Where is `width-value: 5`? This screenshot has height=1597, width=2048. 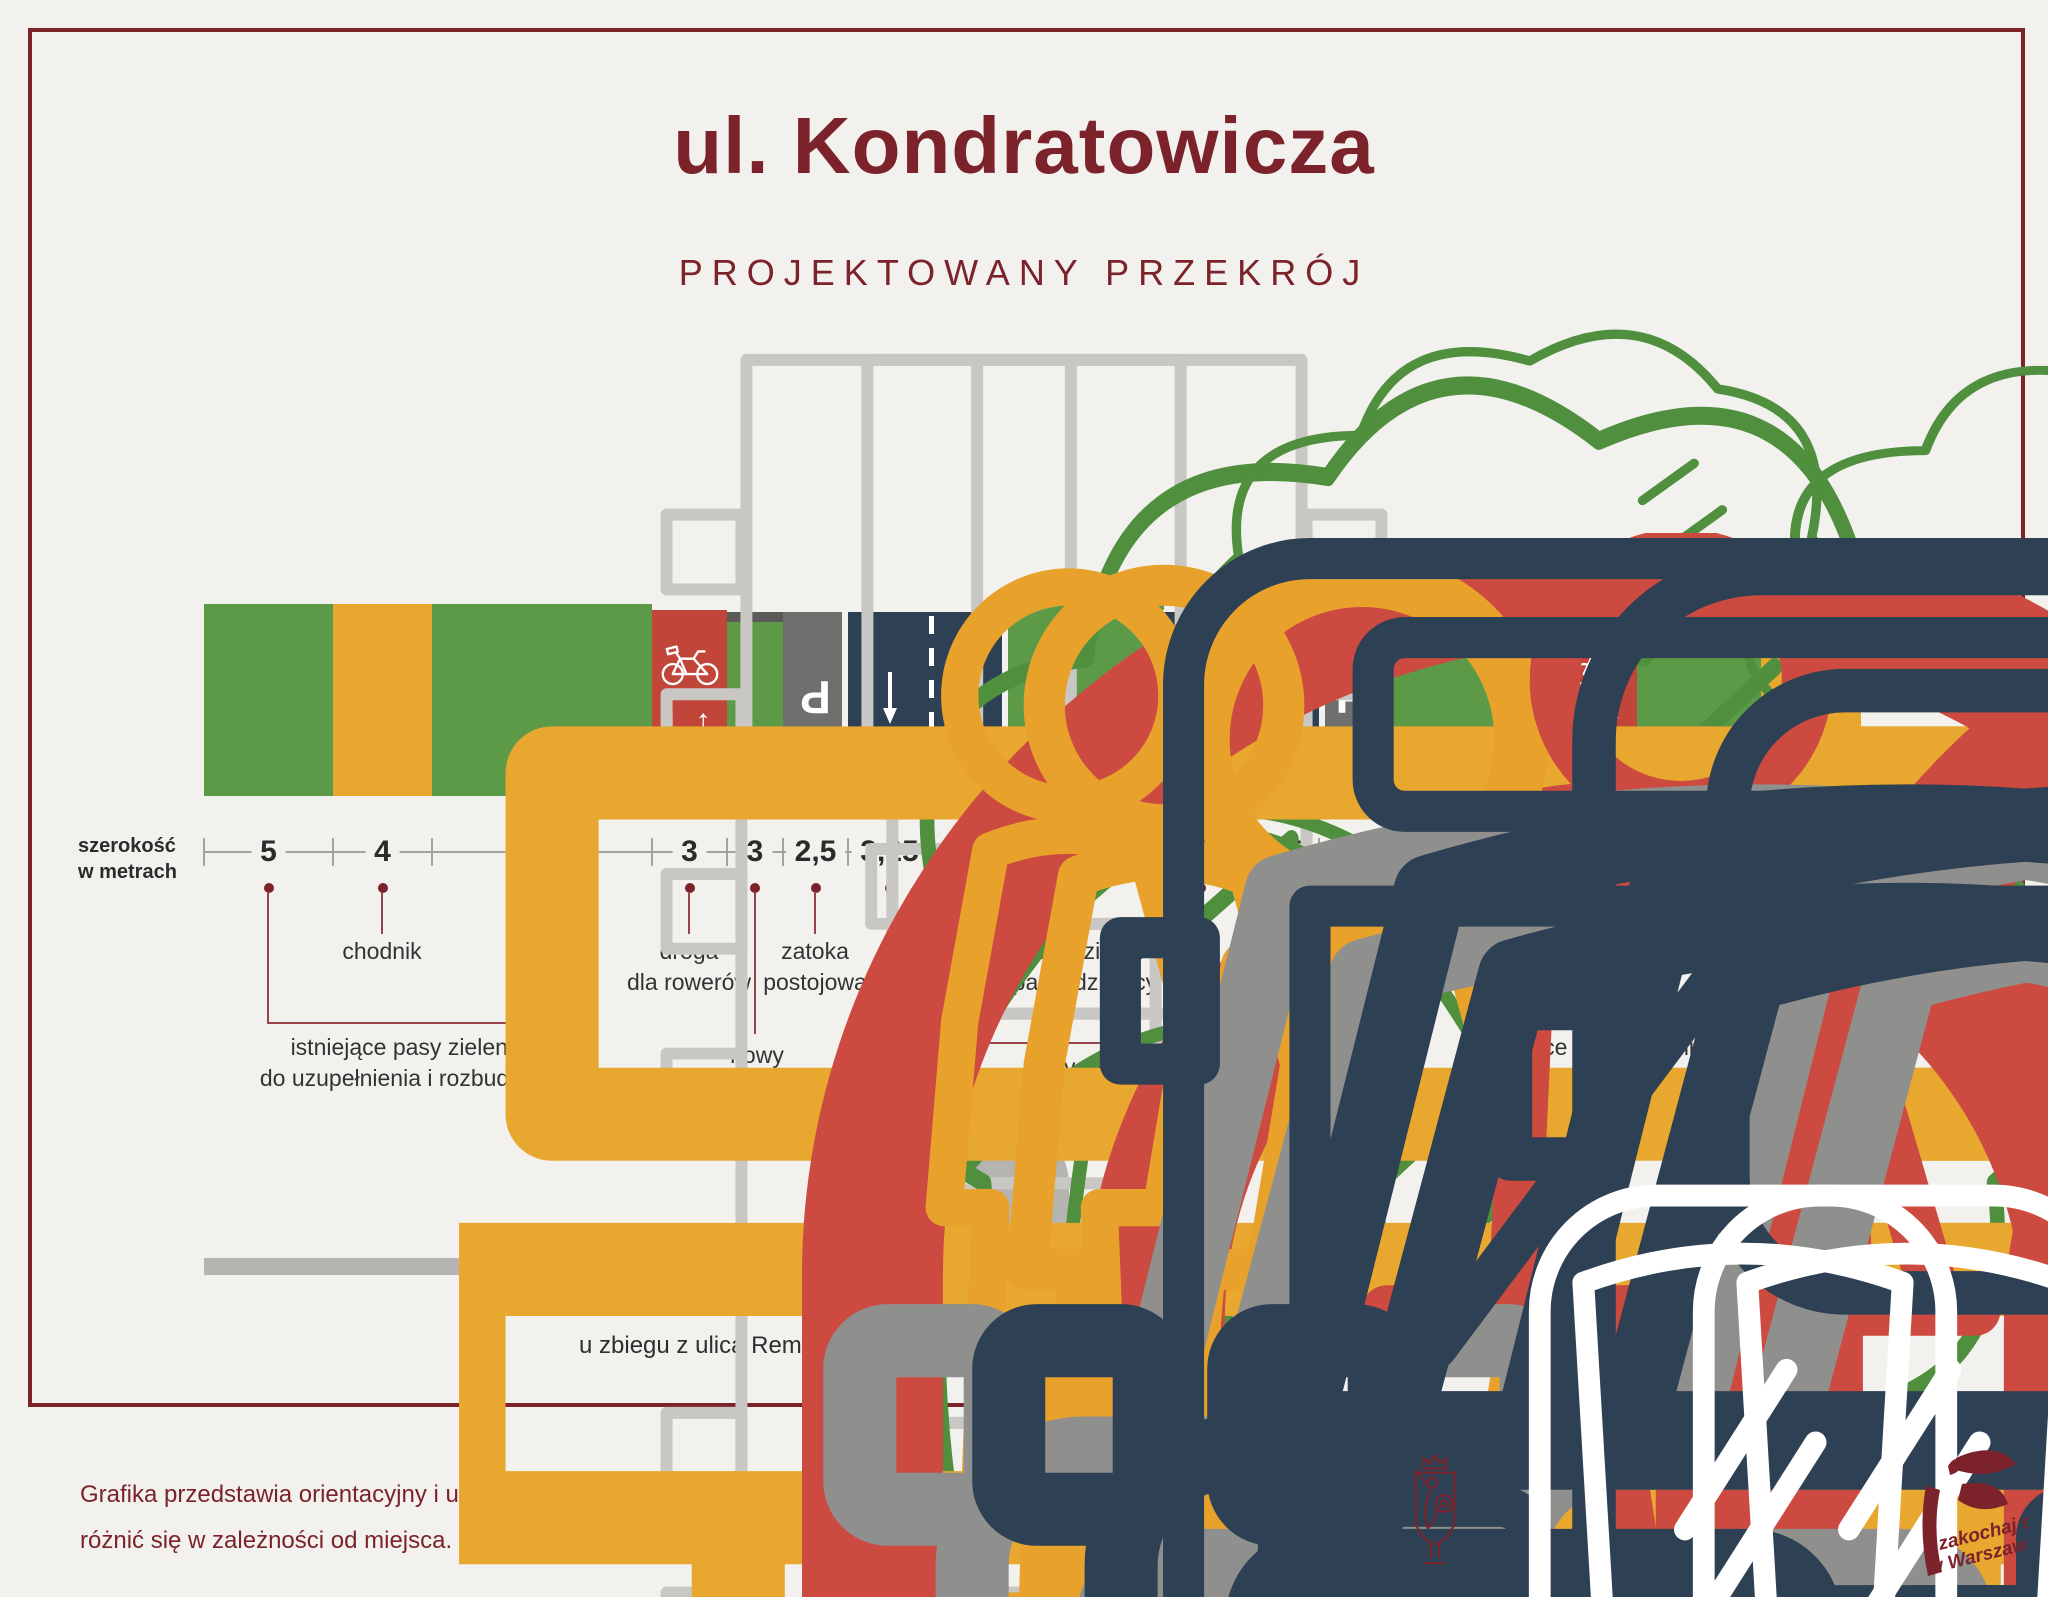 width-value: 5 is located at coordinates (268, 852).